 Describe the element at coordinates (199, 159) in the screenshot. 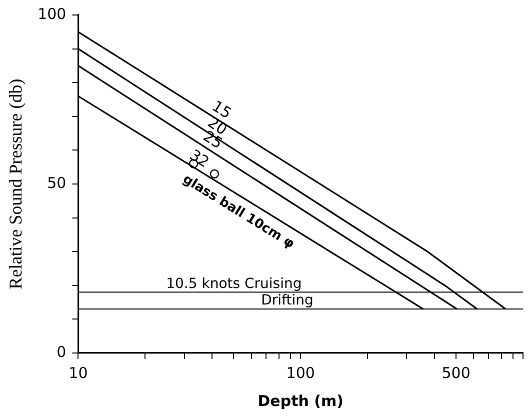

I see `text: 32` at that location.